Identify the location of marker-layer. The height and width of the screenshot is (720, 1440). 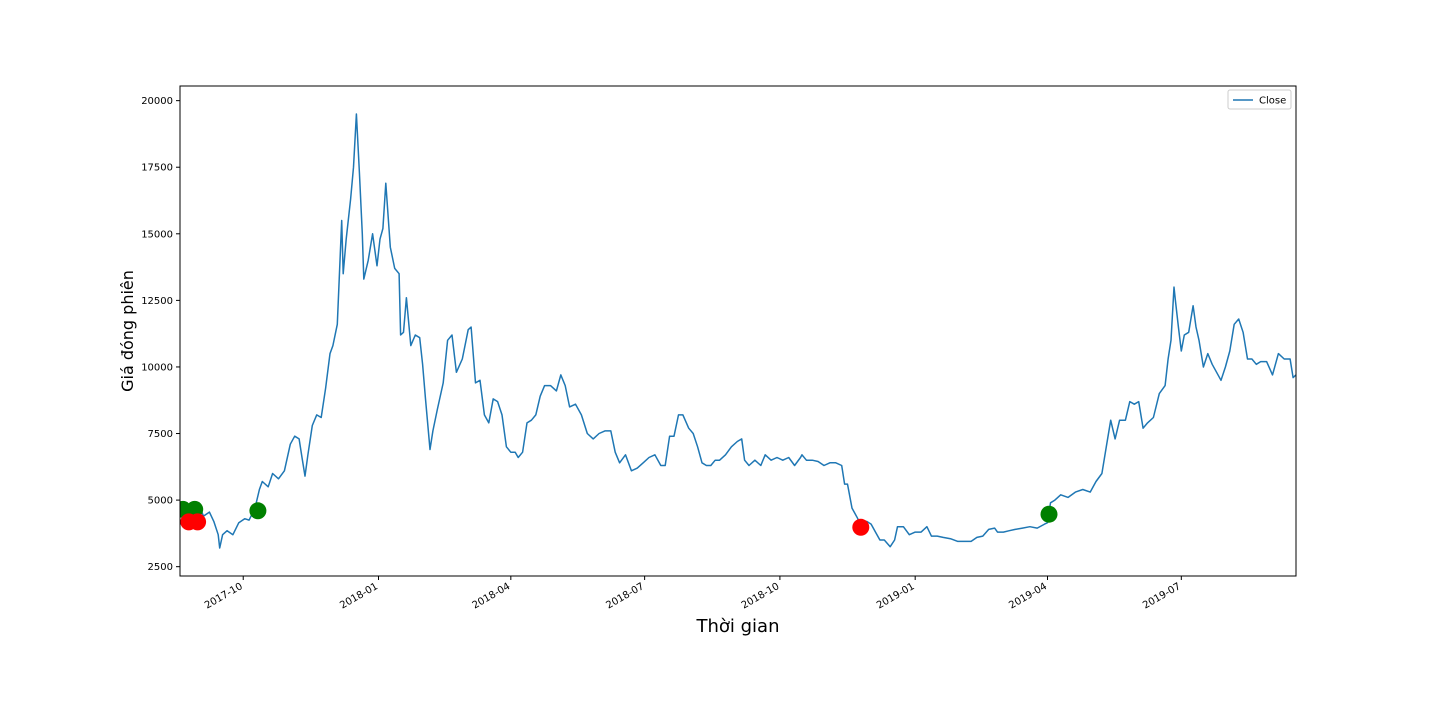
(619, 518).